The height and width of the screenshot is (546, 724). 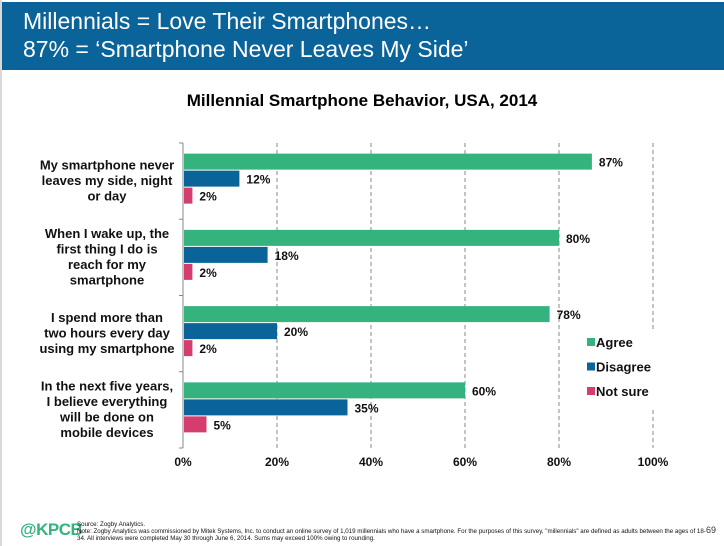 I want to click on category-label: leaves my side, night, so click(x=107, y=180).